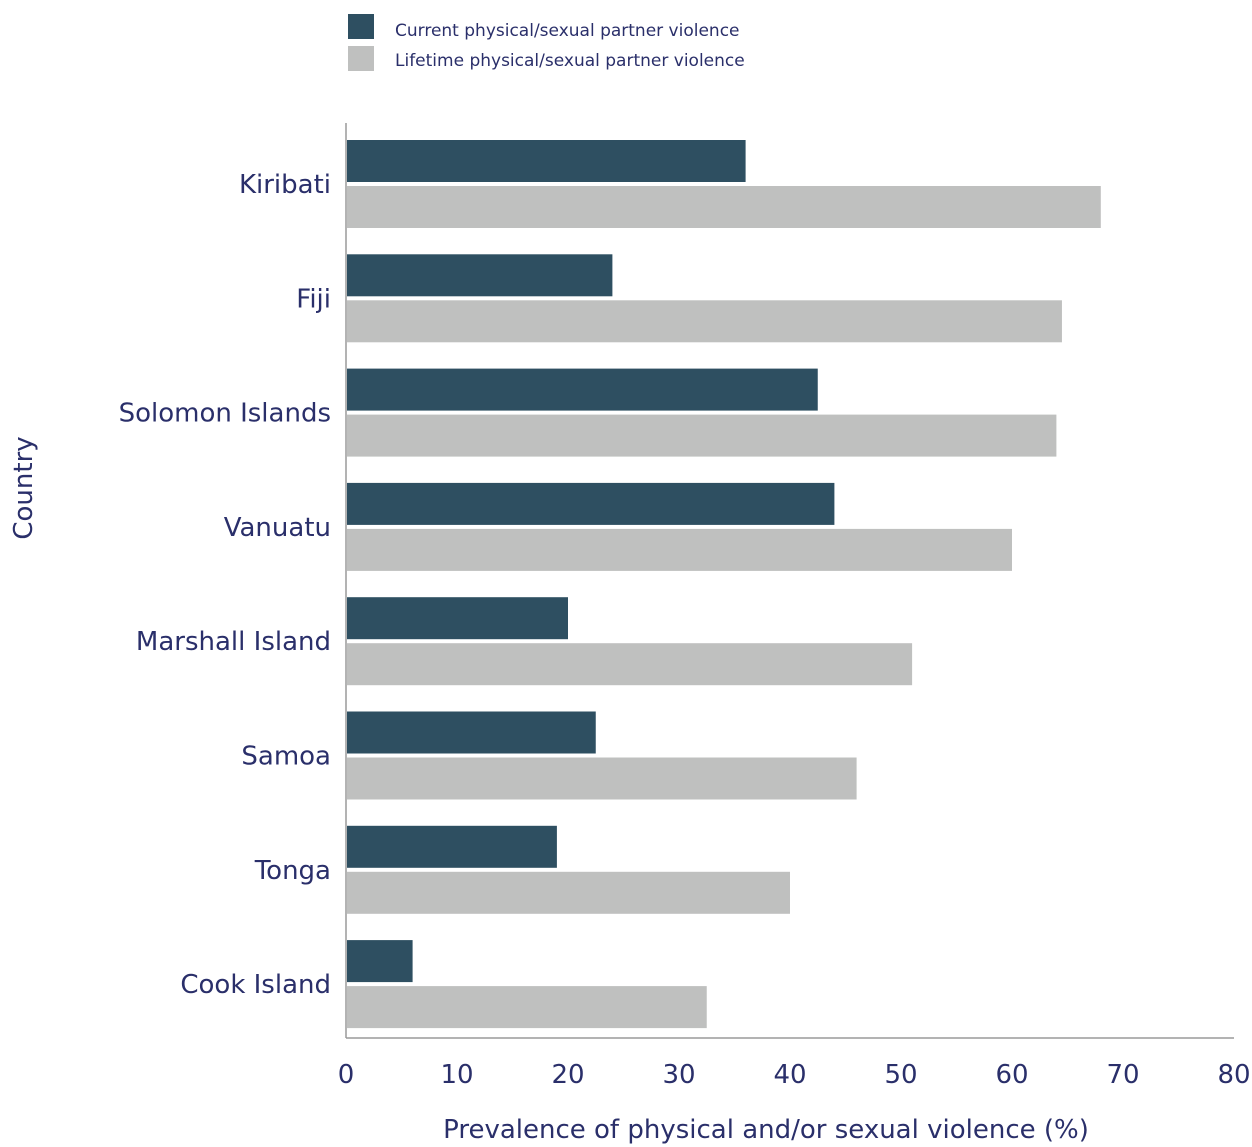 The image size is (1252, 1147). Describe the element at coordinates (704, 321) in the screenshot. I see `bar-lifetime-fiji` at that location.